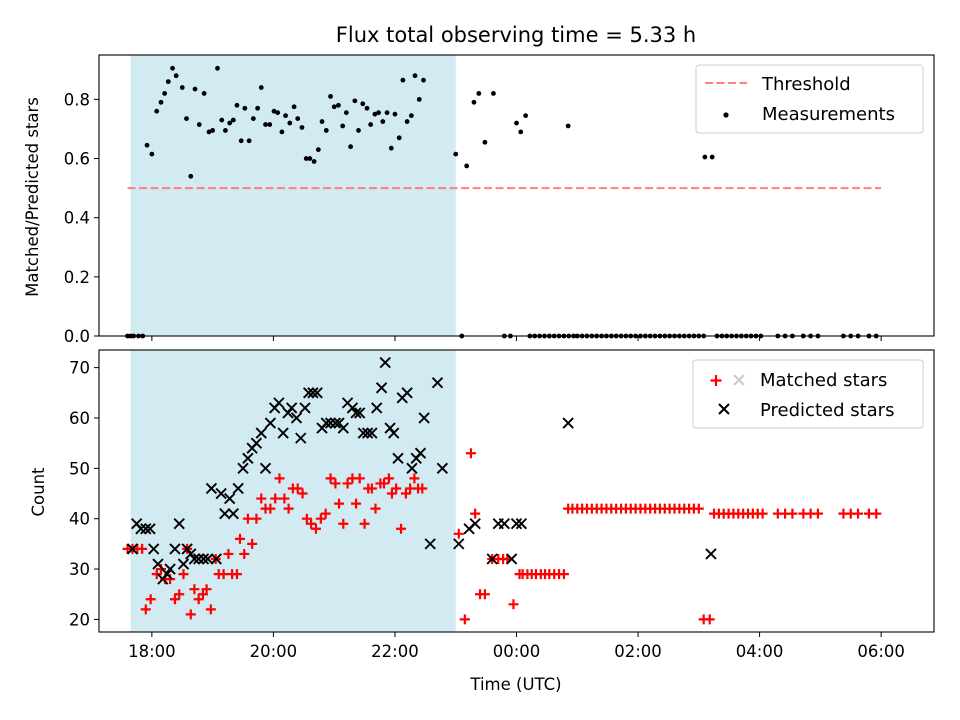  Describe the element at coordinates (823, 380) in the screenshot. I see `legend-matched-label: Matched stars` at that location.